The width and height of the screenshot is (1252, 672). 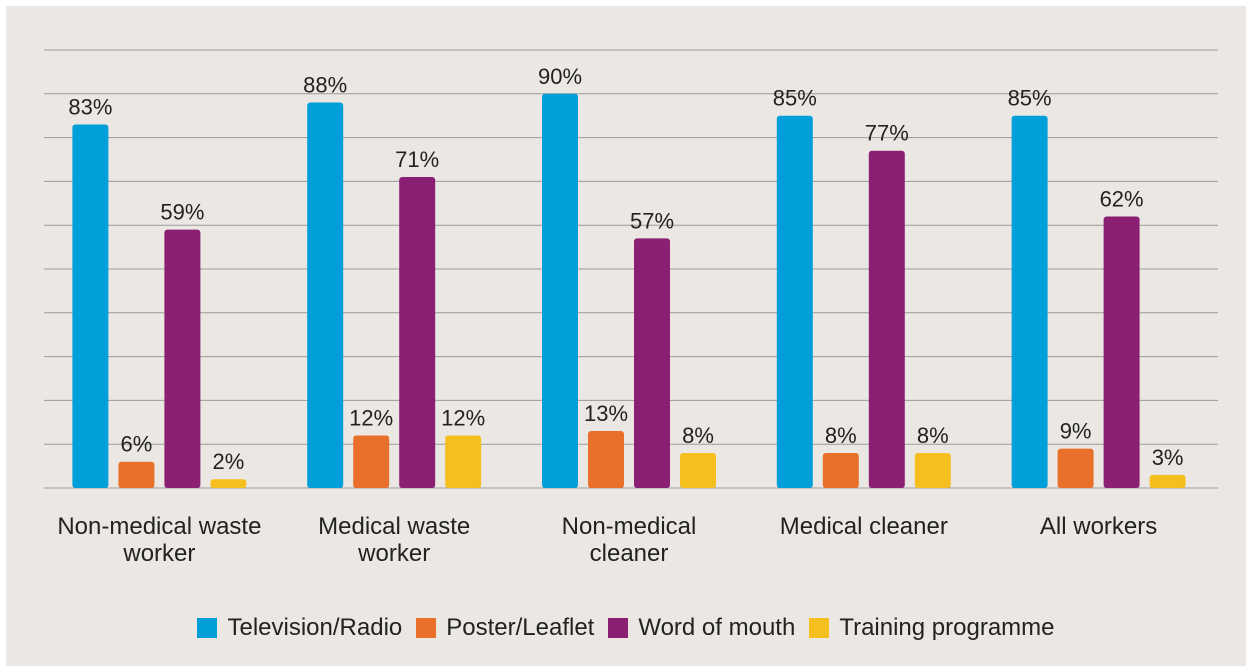 What do you see at coordinates (1076, 431) in the screenshot?
I see `value-label: 9%` at bounding box center [1076, 431].